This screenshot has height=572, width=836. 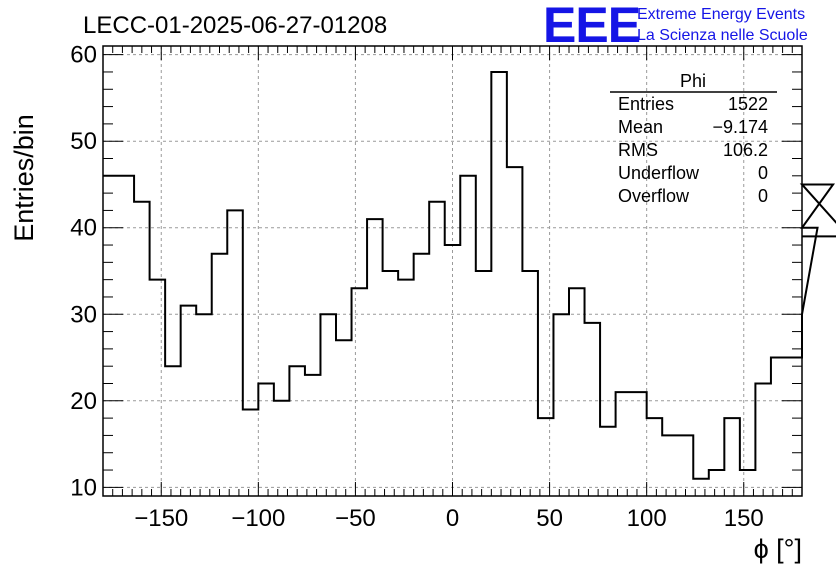 What do you see at coordinates (452, 518) in the screenshot?
I see `x-tick-label: 0` at bounding box center [452, 518].